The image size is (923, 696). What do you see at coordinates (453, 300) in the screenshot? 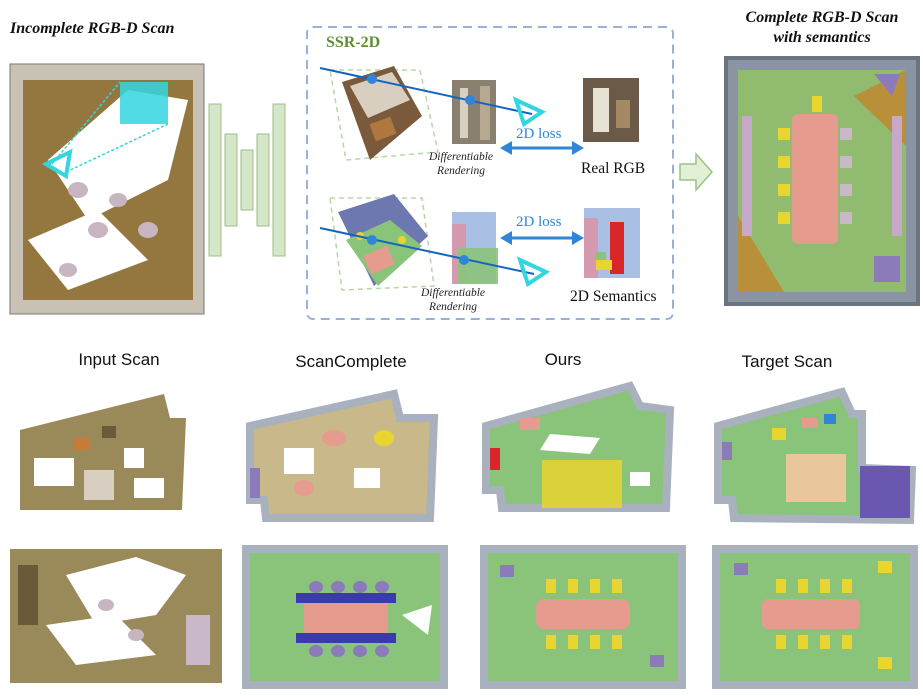
I see `diff-render-label-2: Differentiable Rendering` at bounding box center [453, 300].